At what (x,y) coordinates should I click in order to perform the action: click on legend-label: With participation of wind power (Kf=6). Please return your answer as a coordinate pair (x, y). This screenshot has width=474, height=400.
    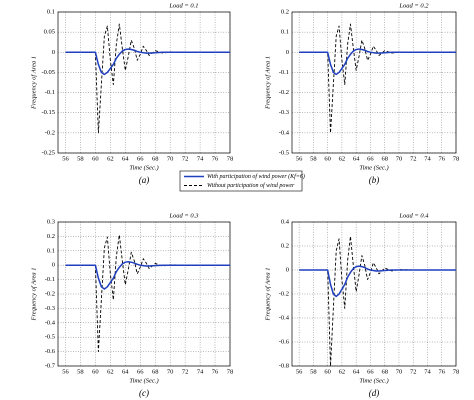
    Looking at the image, I should click on (256, 176).